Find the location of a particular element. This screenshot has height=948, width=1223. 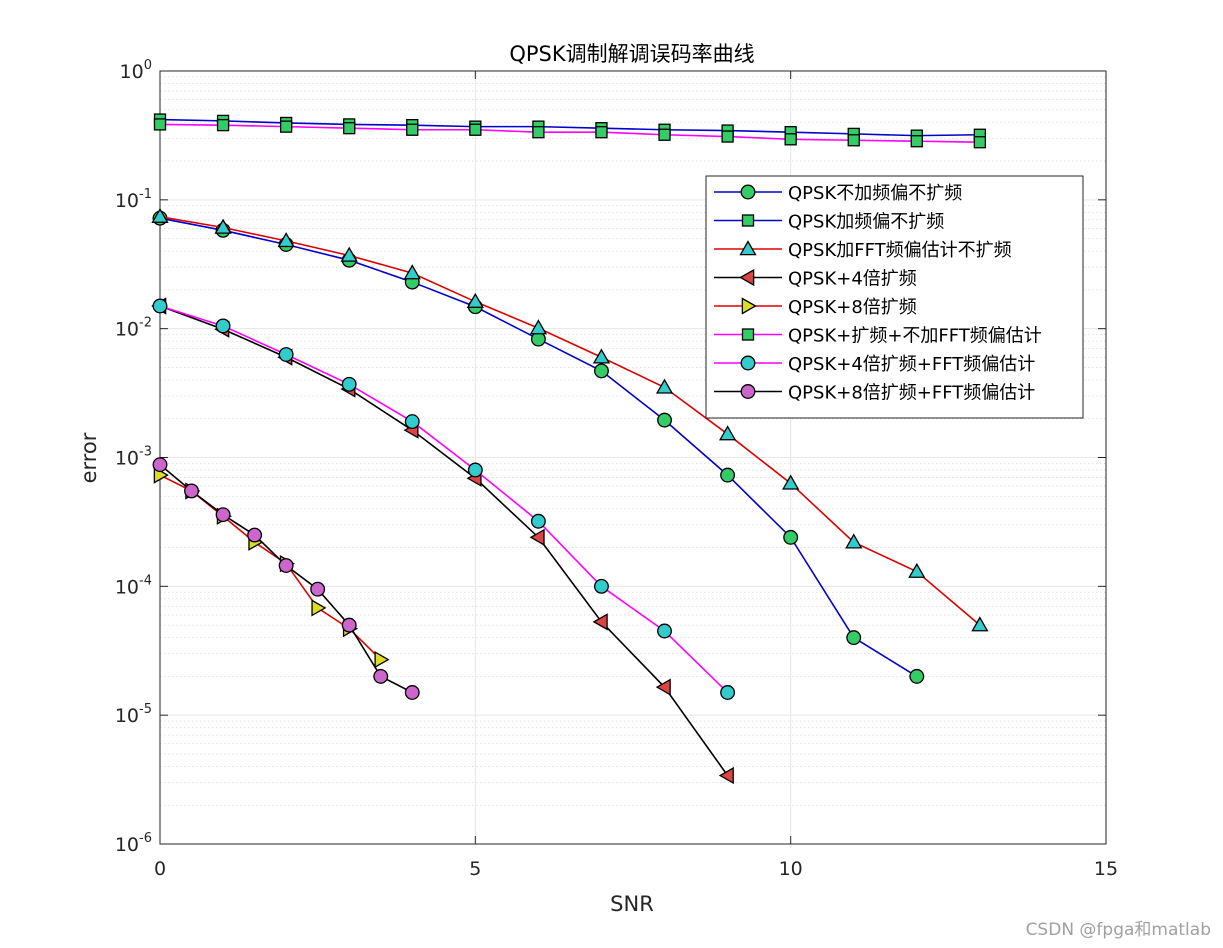

x-tick-label: 5 is located at coordinates (475, 869).